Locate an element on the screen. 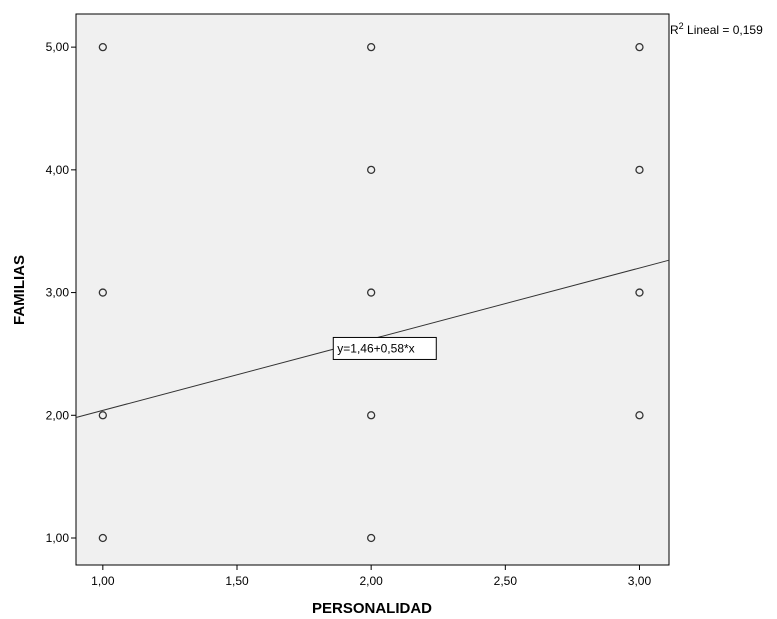 The height and width of the screenshot is (619, 777). y-tick-label: 1,00 is located at coordinates (58, 538).